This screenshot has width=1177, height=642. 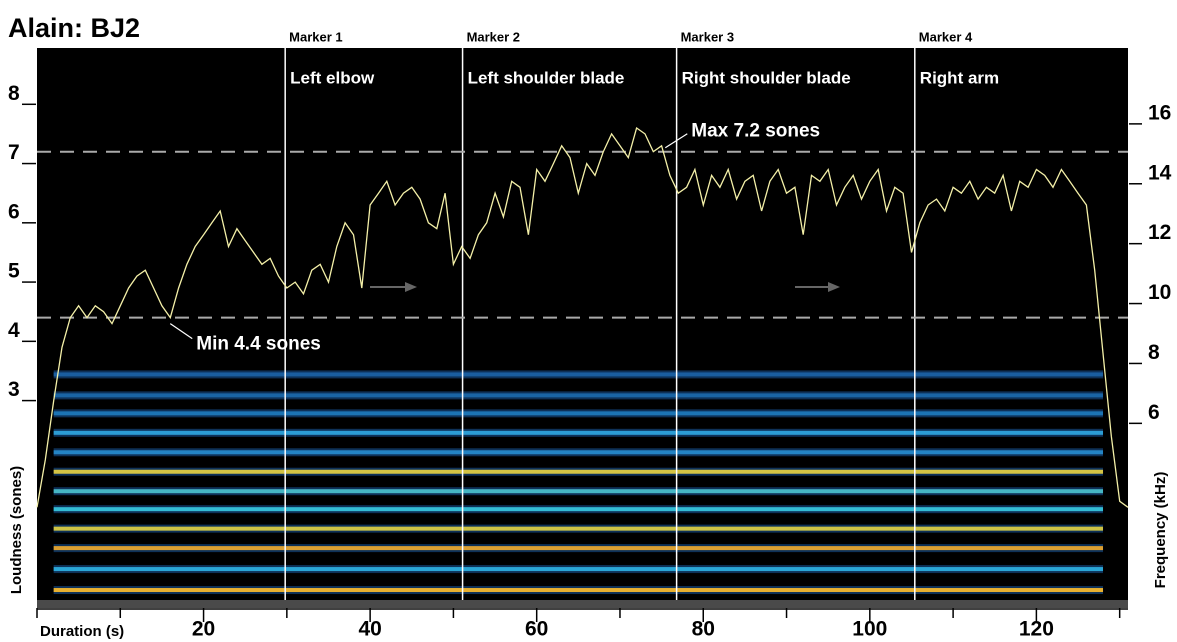 I want to click on marker-name: Left elbow, so click(x=332, y=77).